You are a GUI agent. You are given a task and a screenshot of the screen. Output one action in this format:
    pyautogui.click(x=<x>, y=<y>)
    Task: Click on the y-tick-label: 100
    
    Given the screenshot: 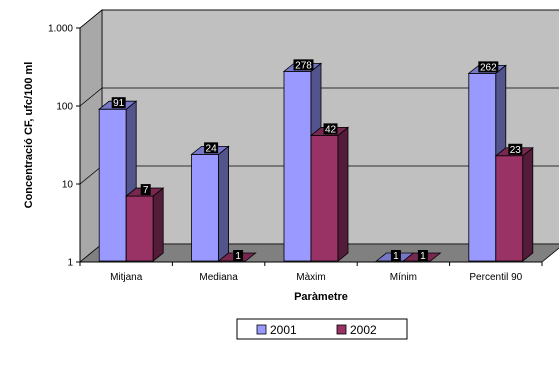 What is the action you would take?
    pyautogui.click(x=64, y=107)
    